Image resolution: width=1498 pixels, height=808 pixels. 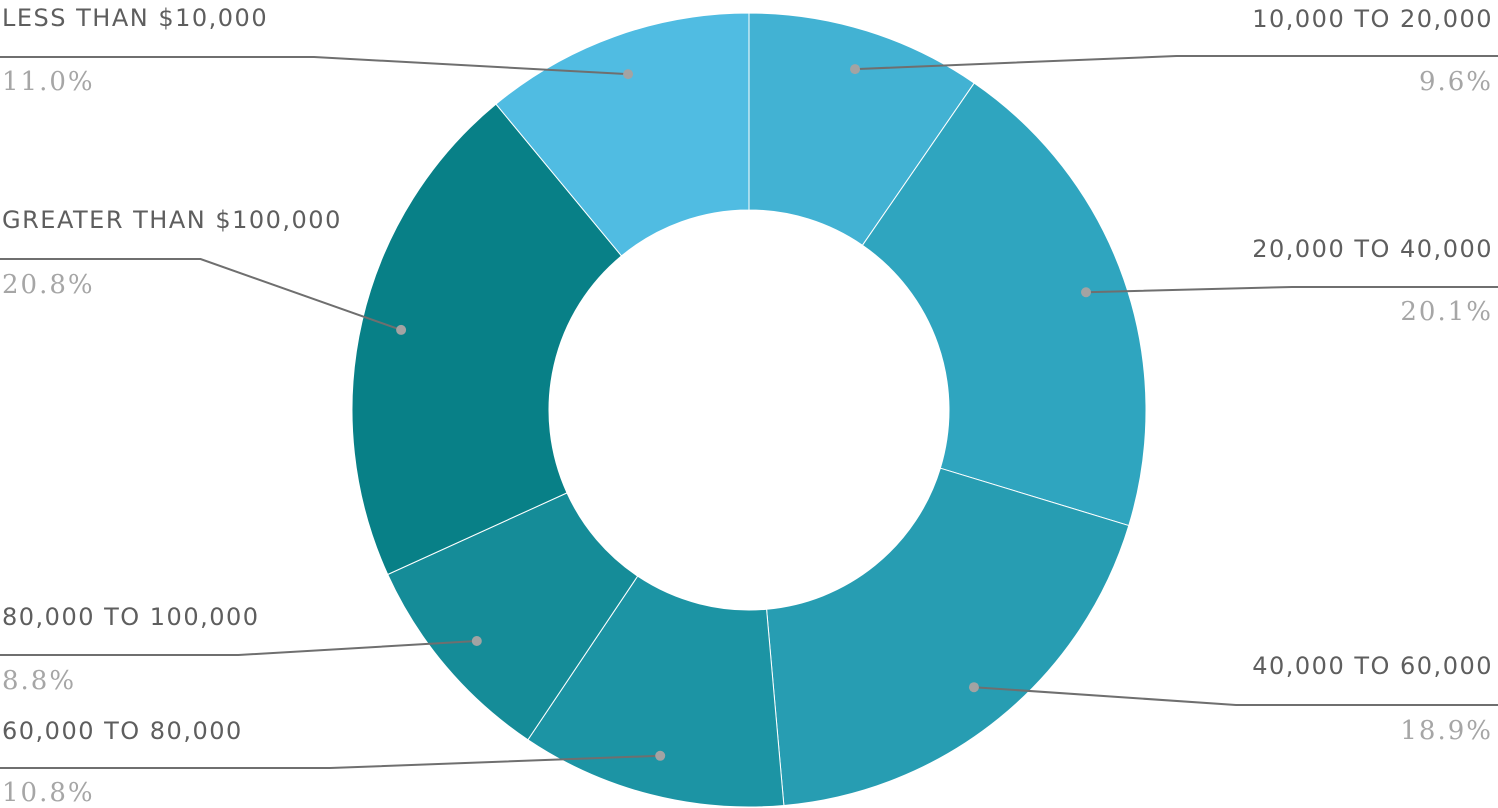 What do you see at coordinates (48, 82) in the screenshot?
I see `percent-label-less-than-10-000: 11.0%` at bounding box center [48, 82].